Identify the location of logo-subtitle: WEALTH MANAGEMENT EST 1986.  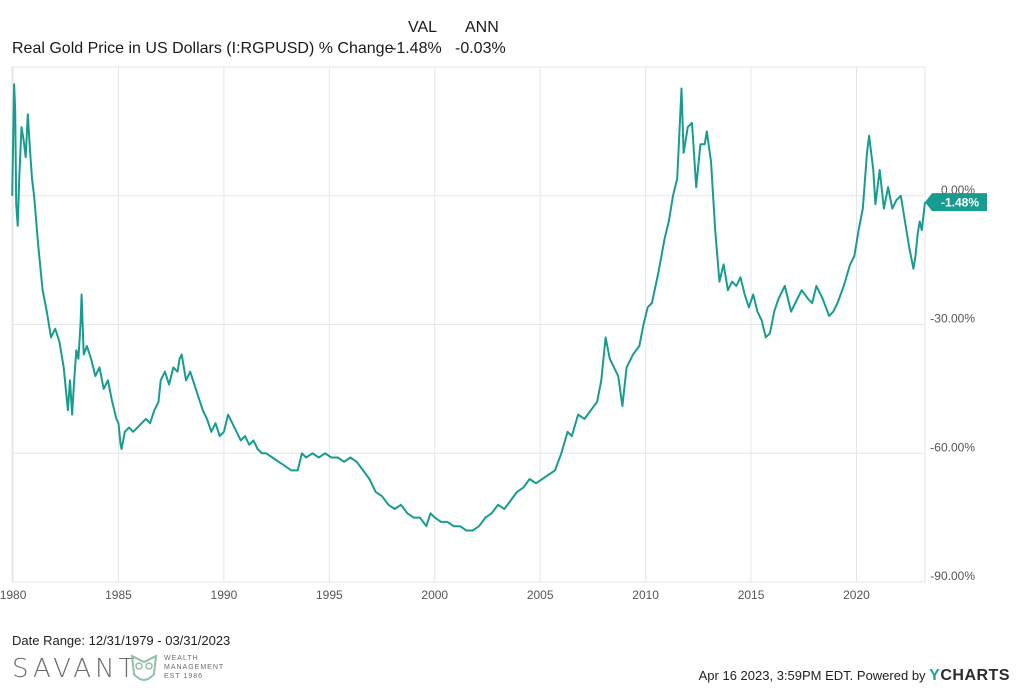
(194, 667).